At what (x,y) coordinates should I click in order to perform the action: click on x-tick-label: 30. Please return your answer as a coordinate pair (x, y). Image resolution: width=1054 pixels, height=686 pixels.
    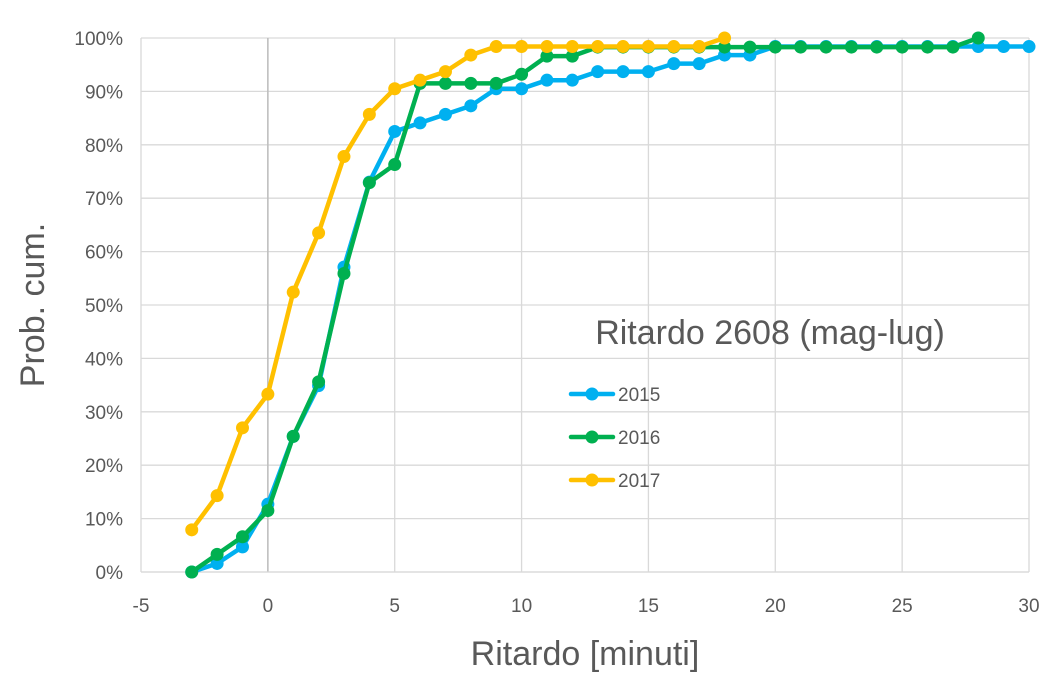
    Looking at the image, I should click on (1028, 606).